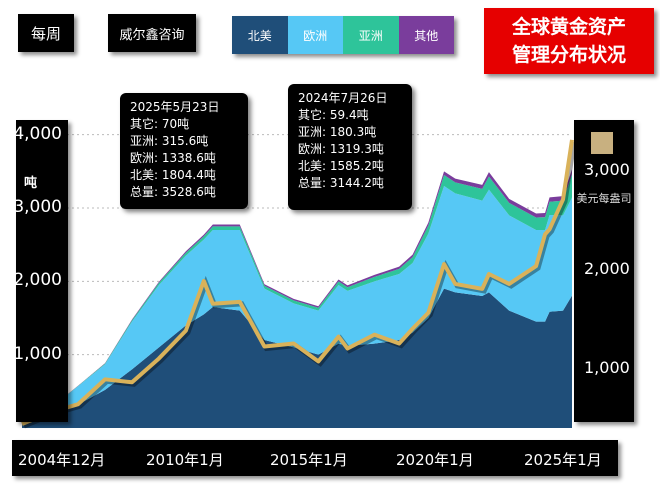  I want to click on annotation-line: 欧洲: 1319.3吨, so click(341, 149).